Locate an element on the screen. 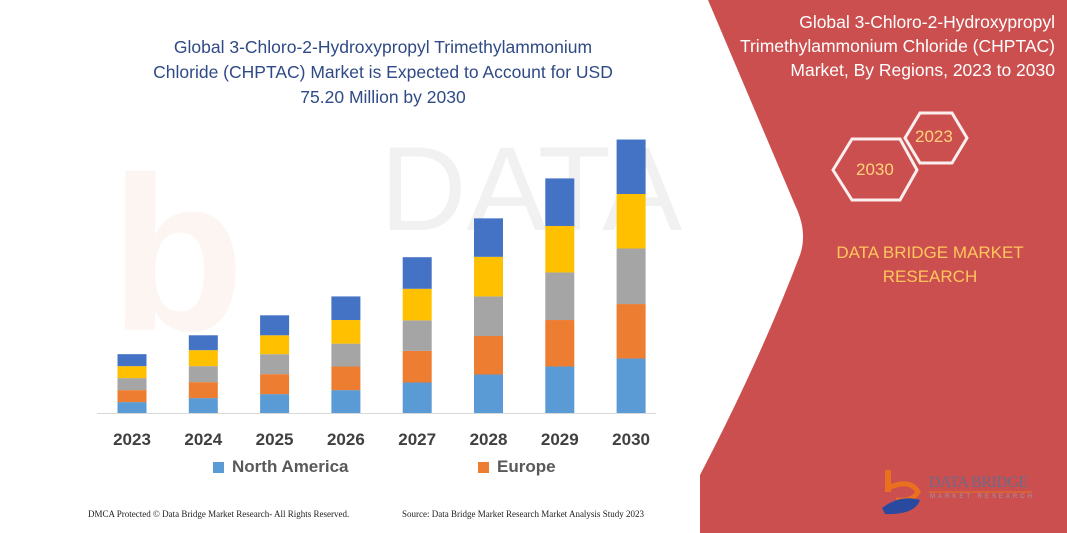 This screenshot has width=1067, height=533. bar-segment-2024-north-america is located at coordinates (203, 405).